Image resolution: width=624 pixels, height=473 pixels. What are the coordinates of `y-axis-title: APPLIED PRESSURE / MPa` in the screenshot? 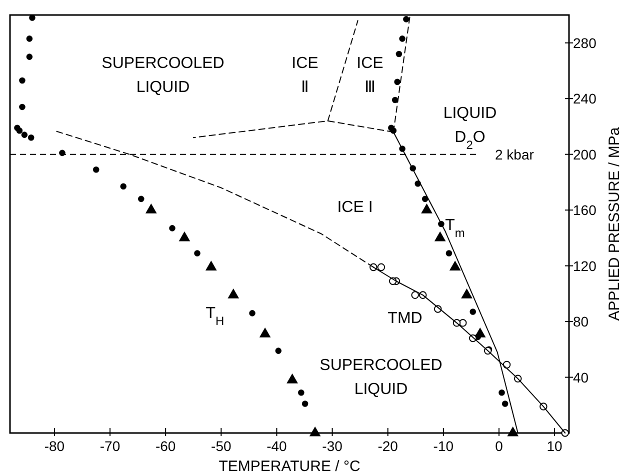 It's located at (614, 223).